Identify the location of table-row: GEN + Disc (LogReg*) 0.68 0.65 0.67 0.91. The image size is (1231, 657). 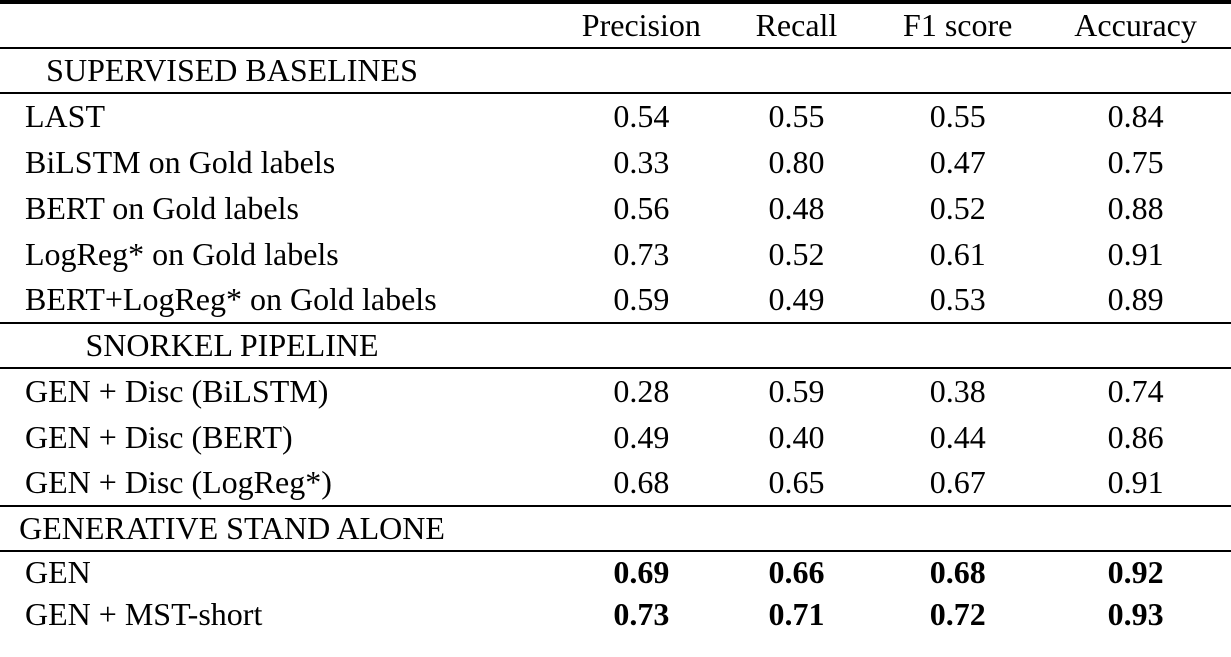
(615, 483).